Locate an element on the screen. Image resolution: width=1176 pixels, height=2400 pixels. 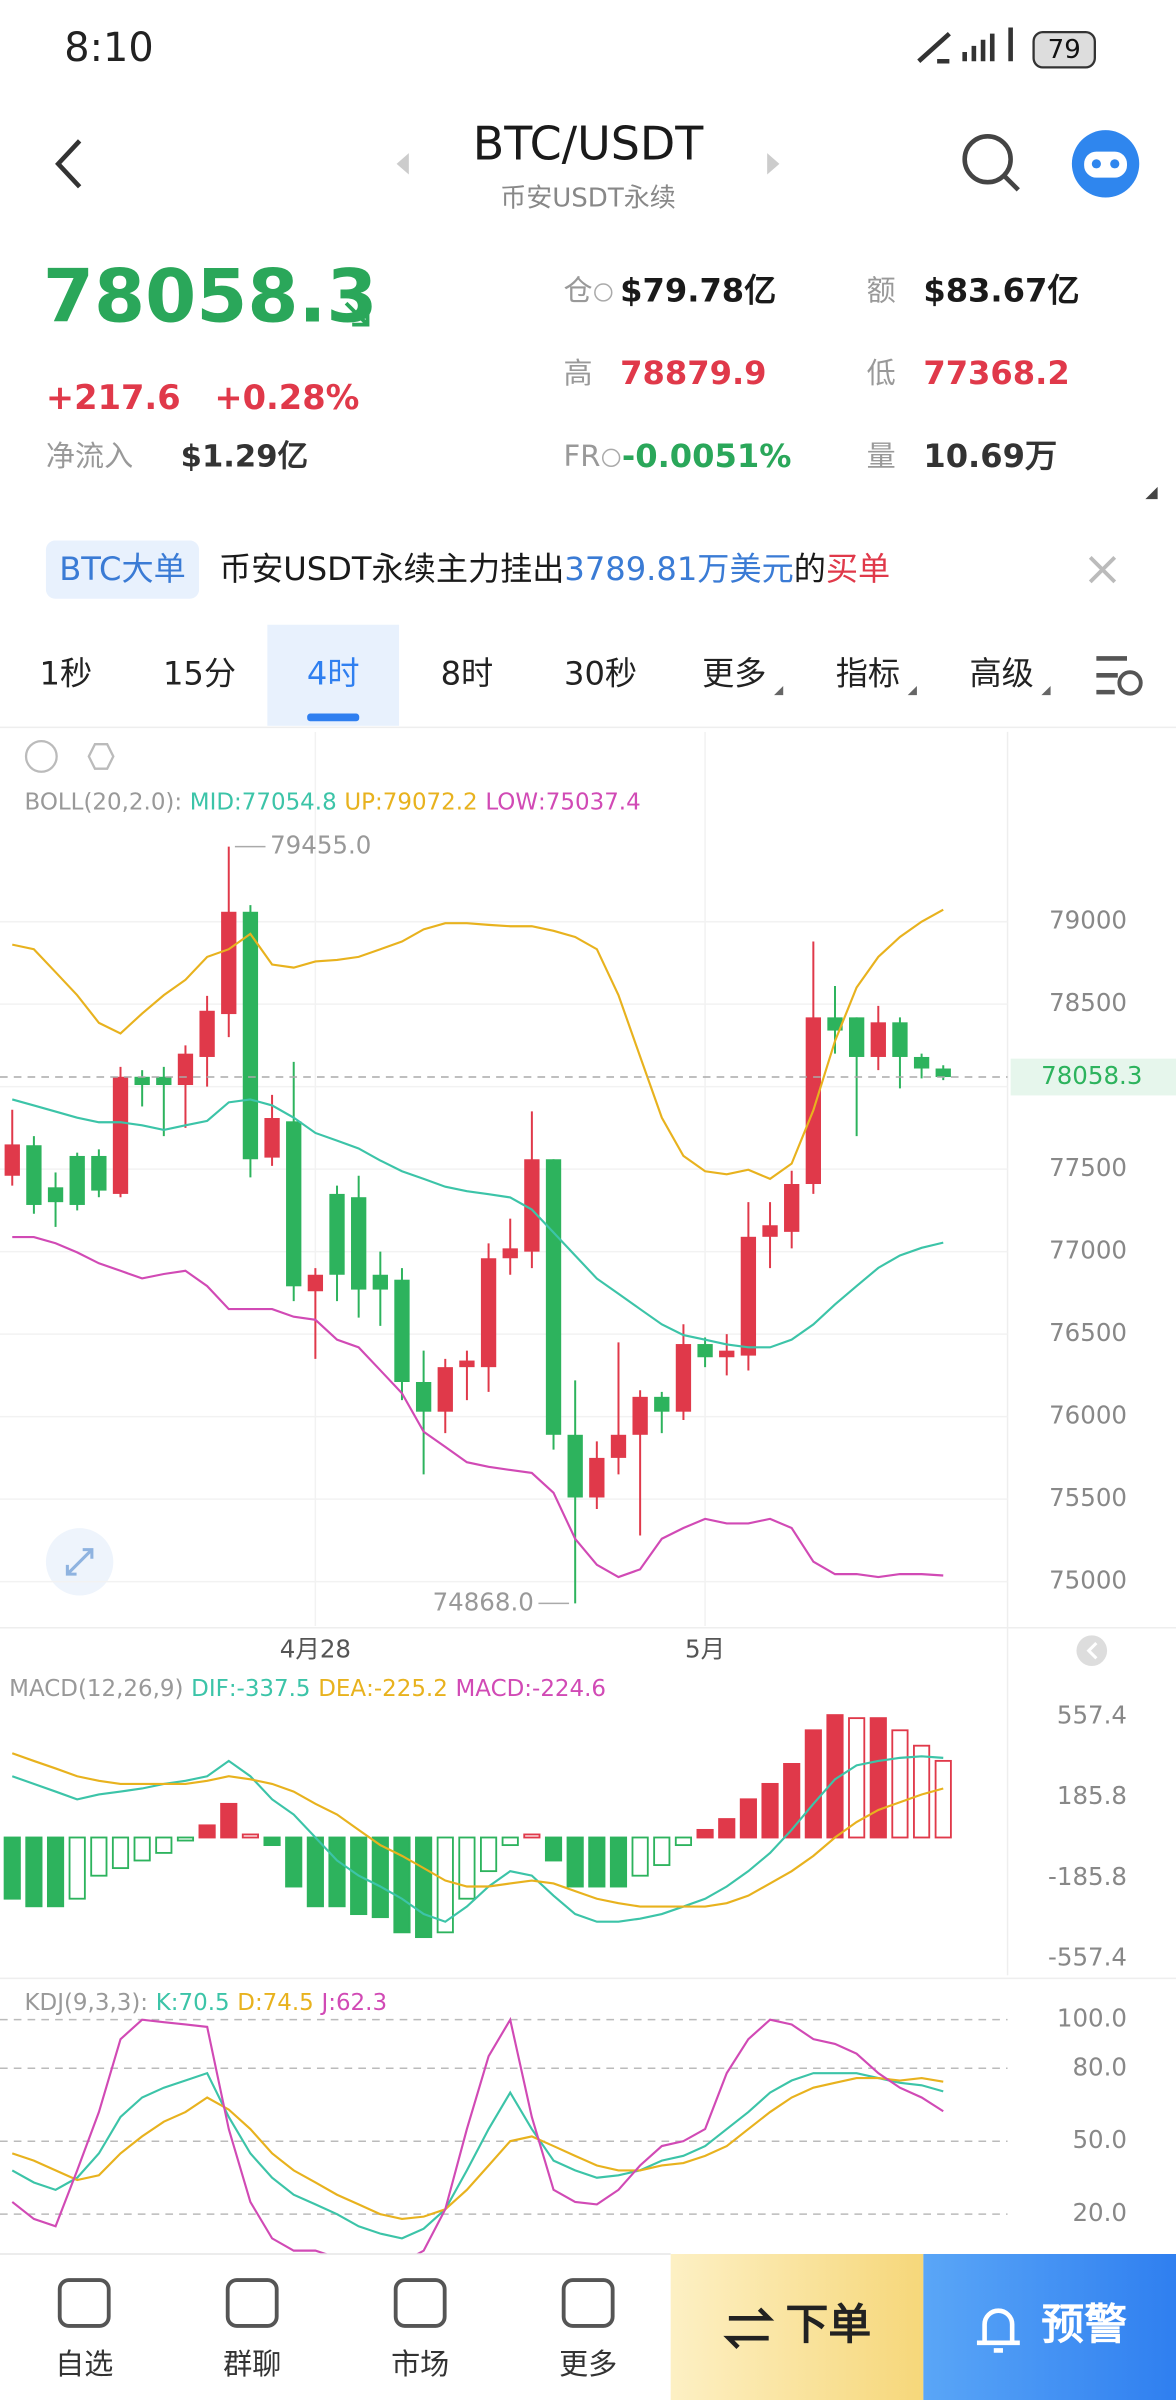
y-tick-label: 557.4 is located at coordinates (1092, 1715).